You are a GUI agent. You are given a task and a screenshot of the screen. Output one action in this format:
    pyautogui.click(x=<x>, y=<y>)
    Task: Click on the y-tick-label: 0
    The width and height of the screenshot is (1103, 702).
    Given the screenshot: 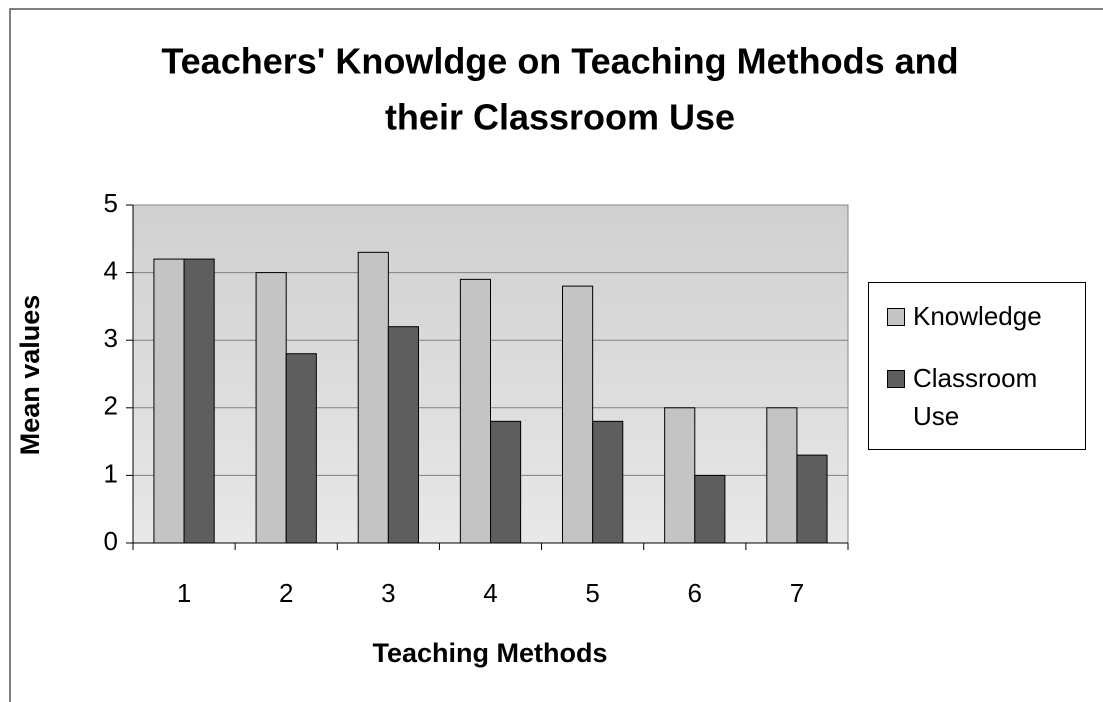 What is the action you would take?
    pyautogui.click(x=111, y=541)
    